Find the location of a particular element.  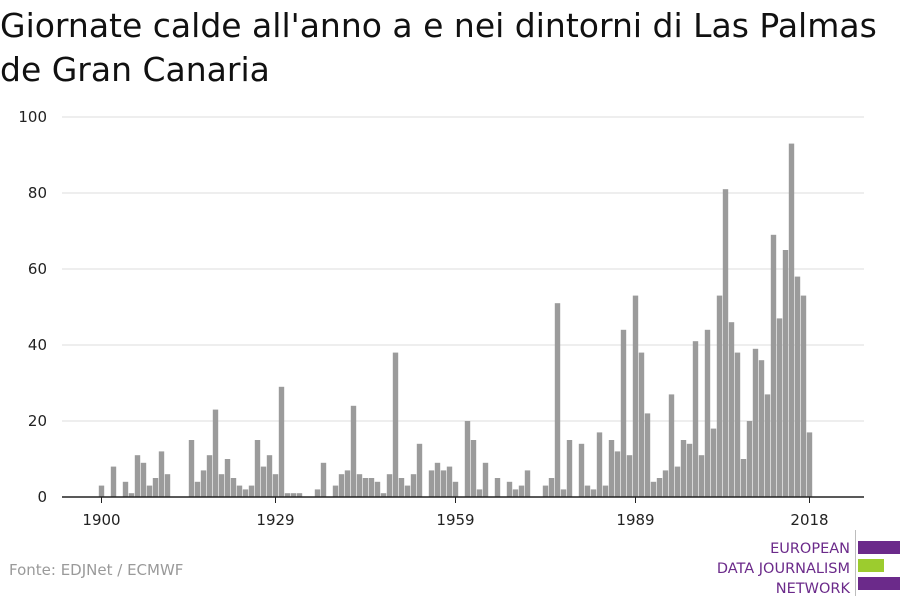

bar-1992 is located at coordinates (653, 489).